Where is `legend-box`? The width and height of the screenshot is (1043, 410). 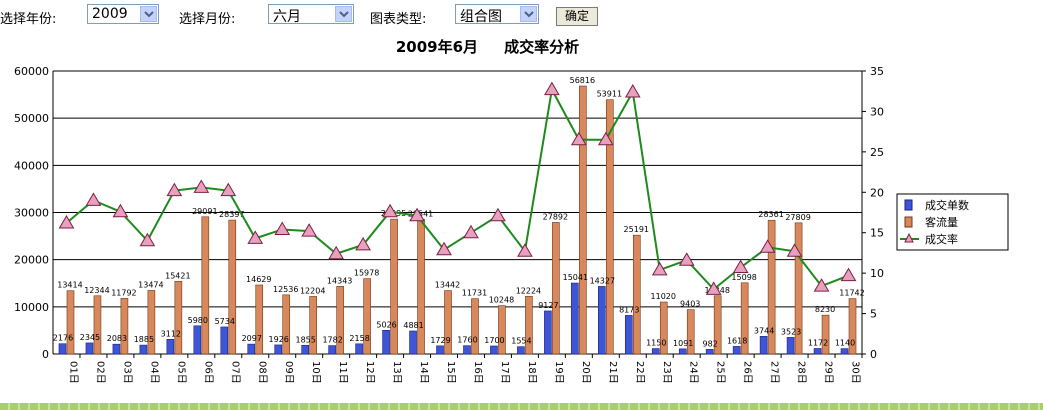
legend-box is located at coordinates (952, 222).